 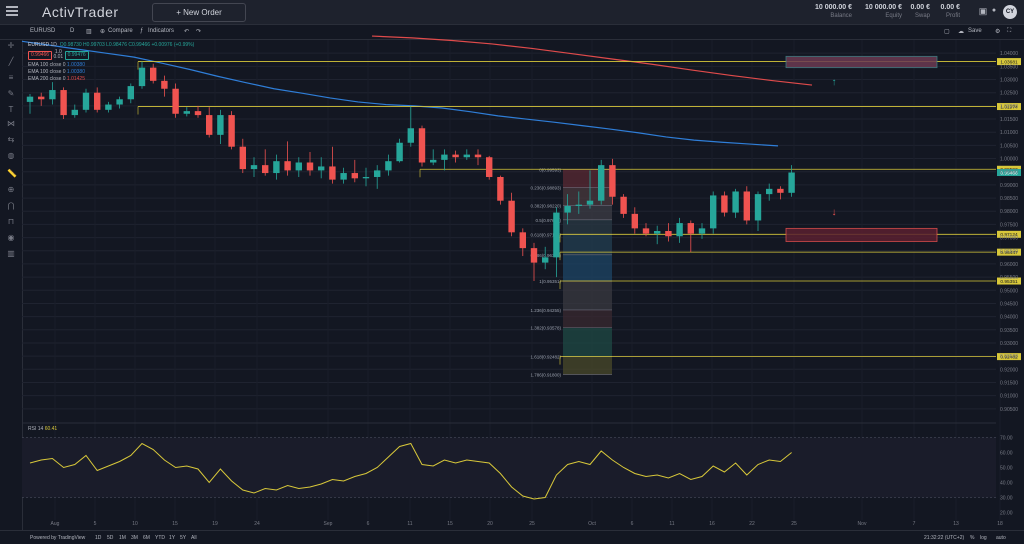 What do you see at coordinates (11, 45) in the screenshot?
I see `crosshair-icon: ✛` at bounding box center [11, 45].